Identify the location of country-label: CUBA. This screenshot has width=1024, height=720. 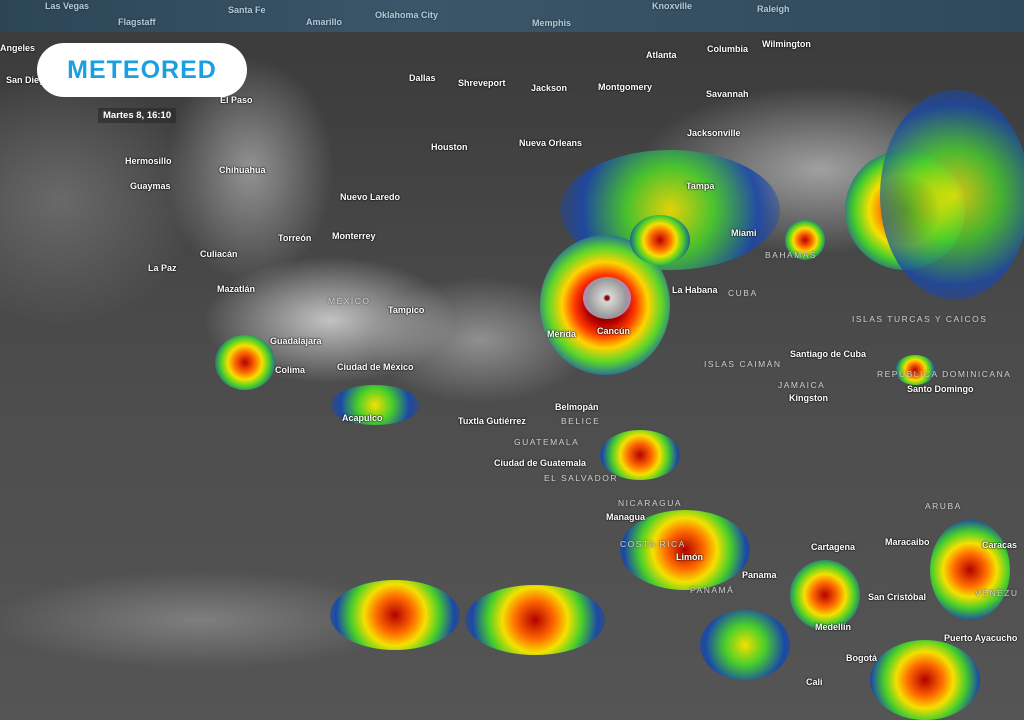
(743, 293).